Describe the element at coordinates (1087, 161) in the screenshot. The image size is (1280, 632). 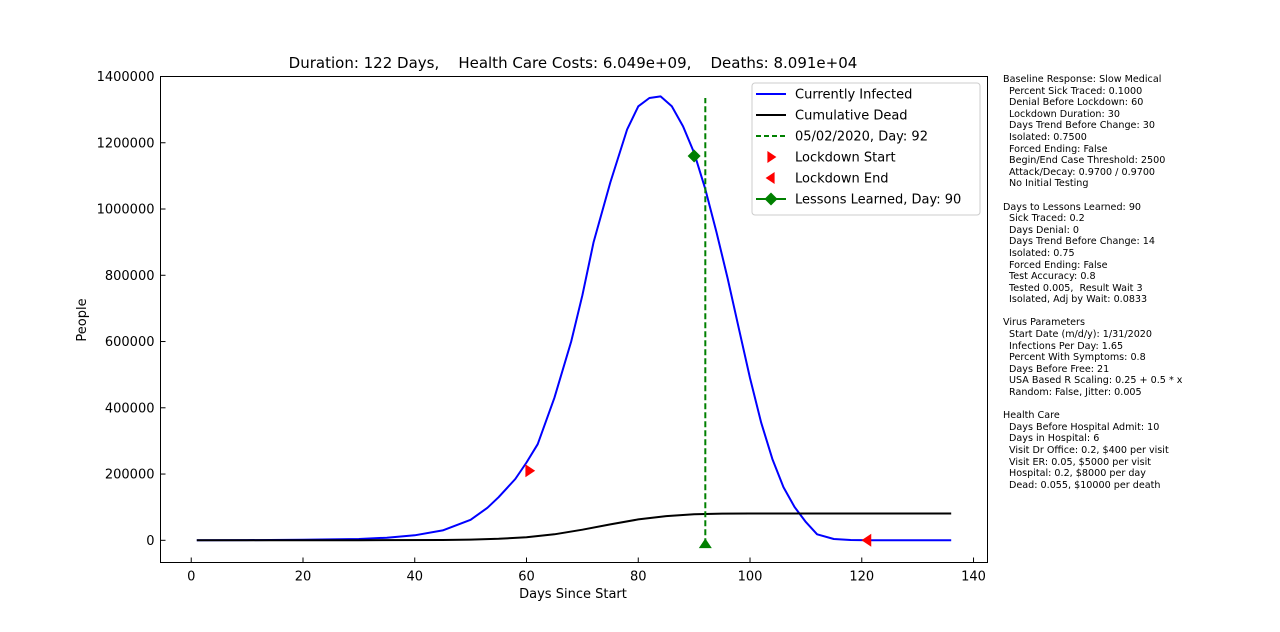
I see `param-item: Begin/End Case Threshold: 2500` at that location.